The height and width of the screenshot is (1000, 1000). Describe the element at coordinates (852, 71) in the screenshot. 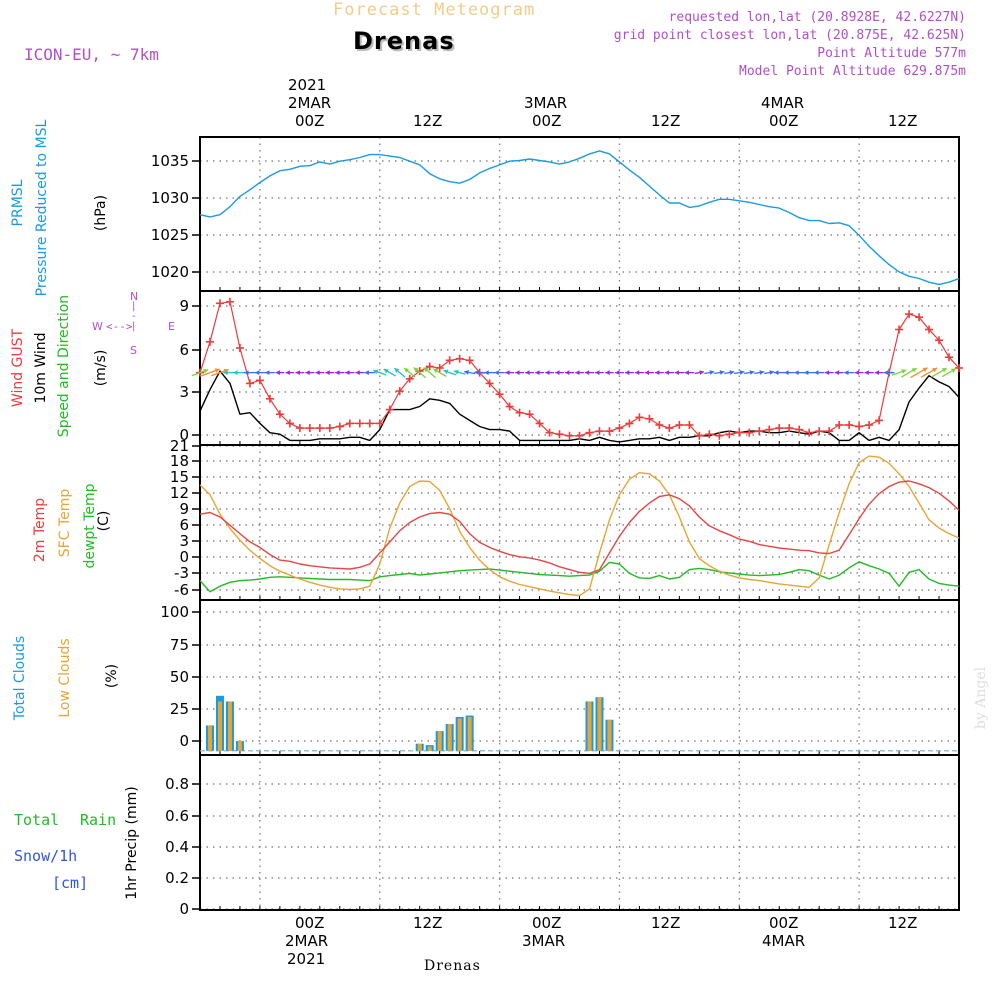

I see `model-altitude: Model Point Altitude 629.875m` at that location.